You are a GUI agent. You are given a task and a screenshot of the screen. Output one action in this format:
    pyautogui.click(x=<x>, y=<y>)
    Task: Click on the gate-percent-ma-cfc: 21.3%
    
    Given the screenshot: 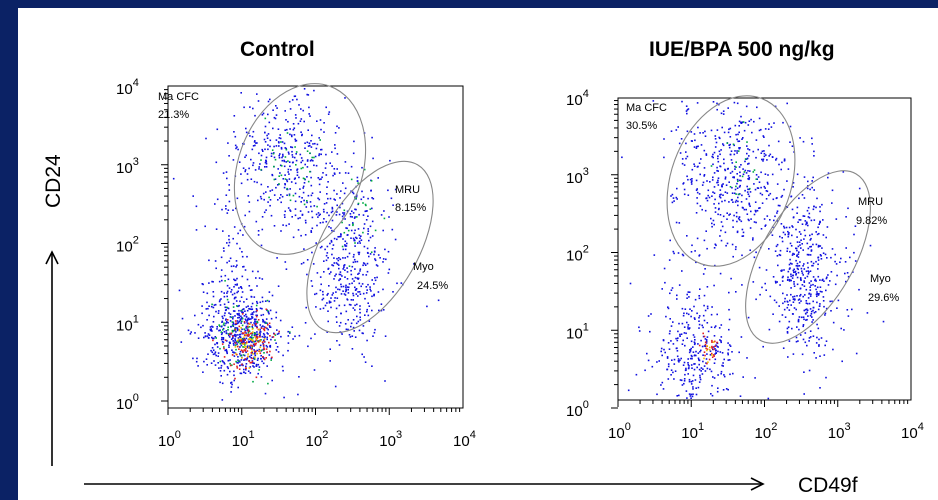 What is the action you would take?
    pyautogui.click(x=173, y=115)
    